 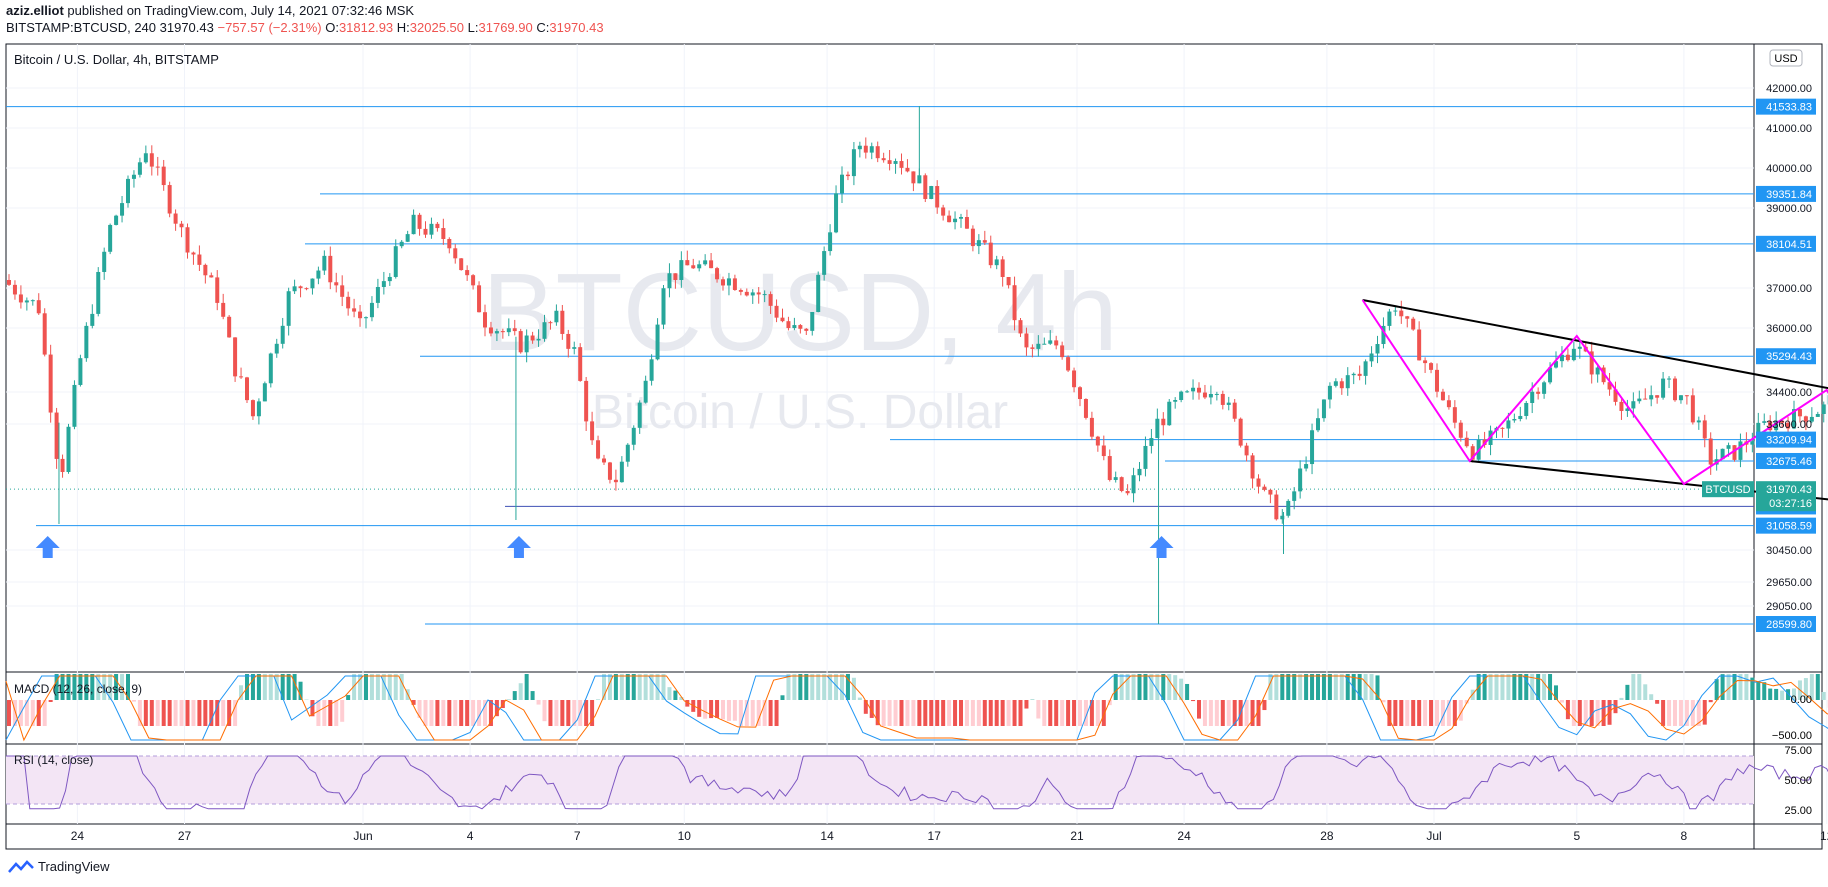 I want to click on author-name: aziz.elliot, so click(x=35, y=10).